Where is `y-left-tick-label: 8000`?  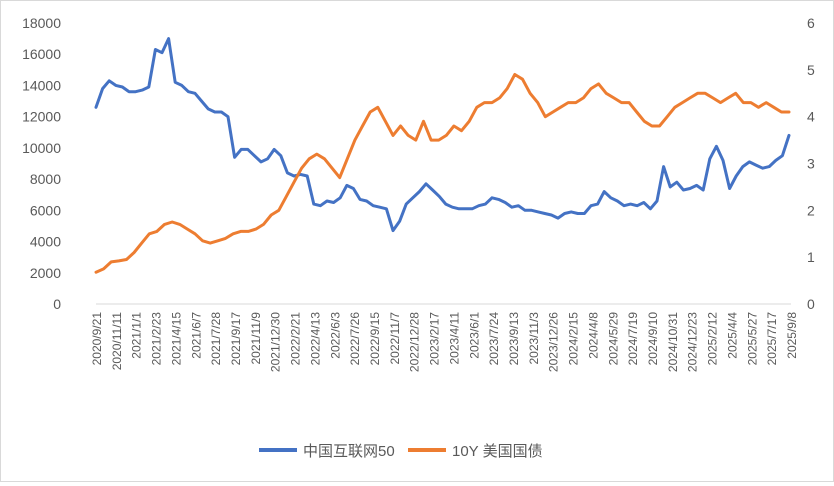 y-left-tick-label: 8000 is located at coordinates (45, 179).